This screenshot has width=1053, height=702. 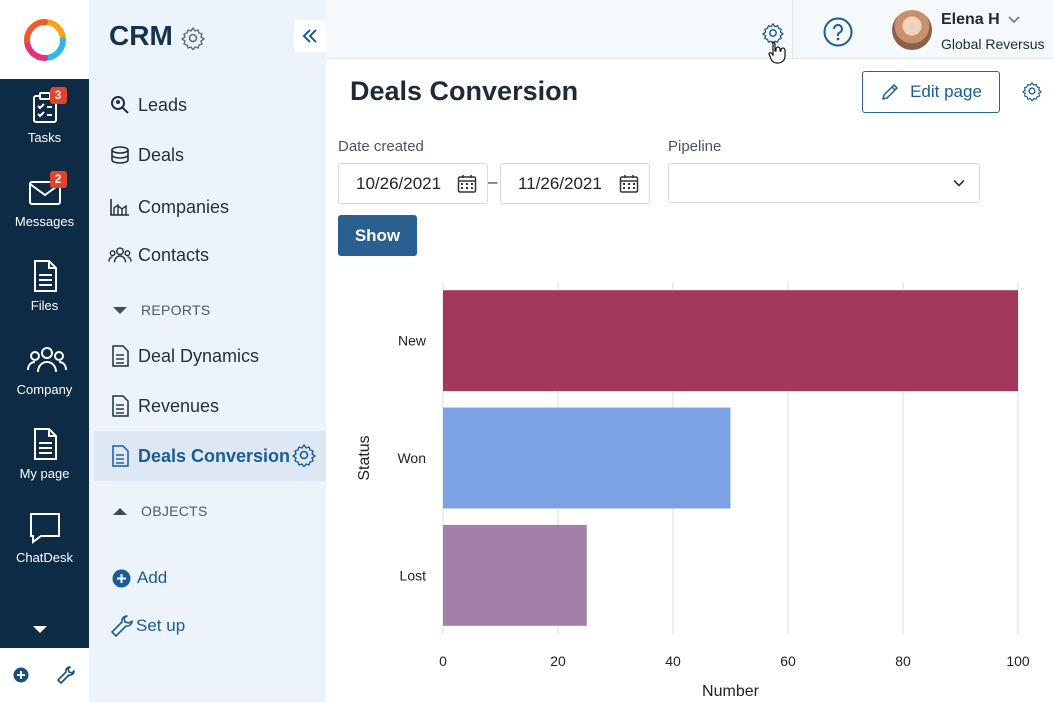 I want to click on reports-section-toggle: REPORTS, so click(x=162, y=310).